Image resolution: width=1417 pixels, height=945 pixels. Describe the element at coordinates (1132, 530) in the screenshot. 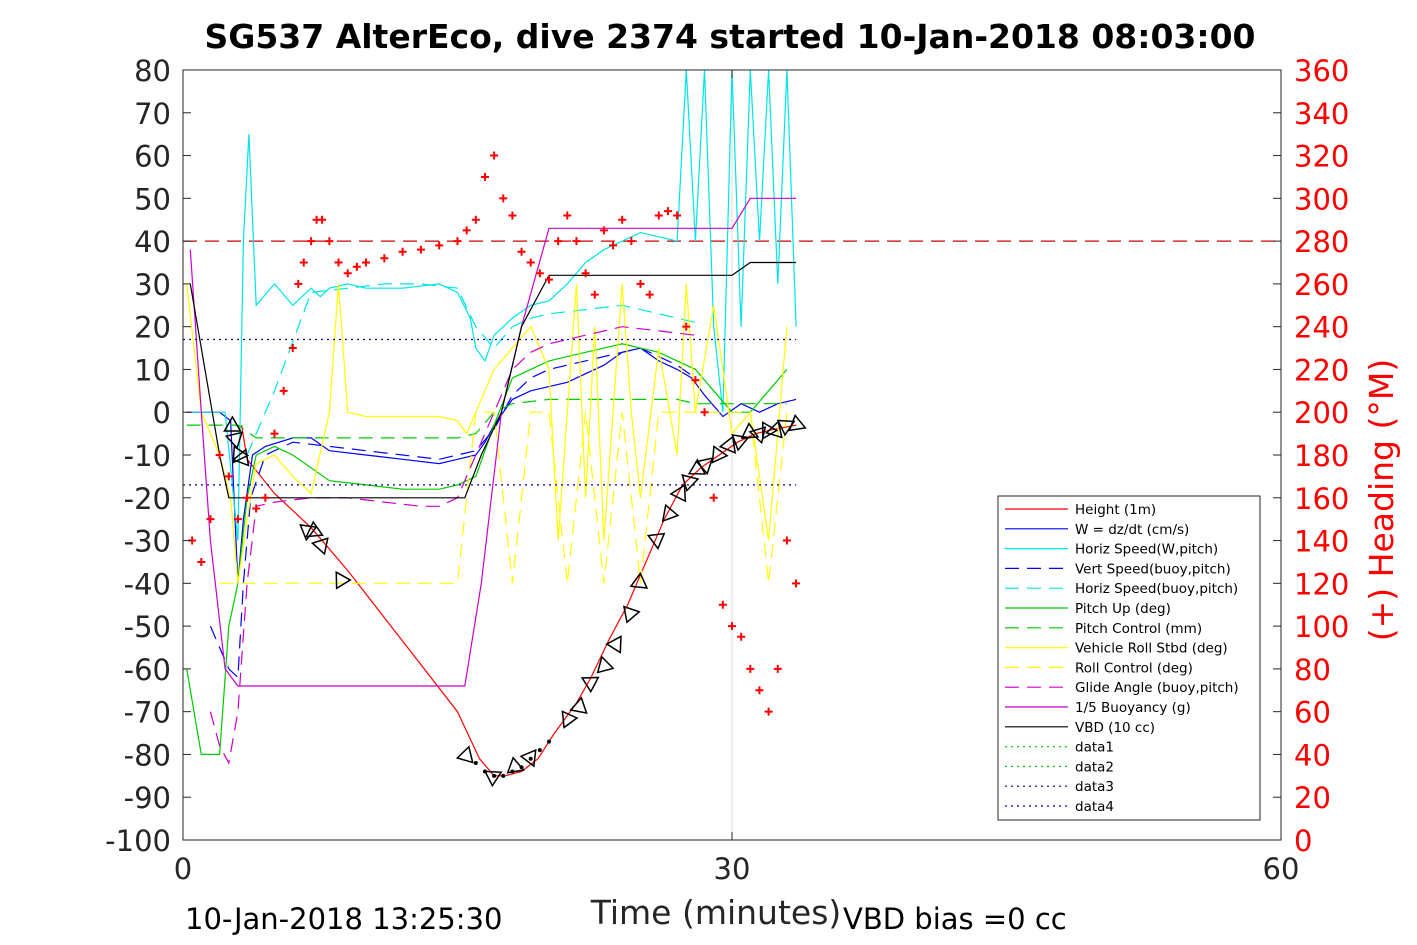

I see `legend-label-w: W = dz/dt (cm/s)` at that location.